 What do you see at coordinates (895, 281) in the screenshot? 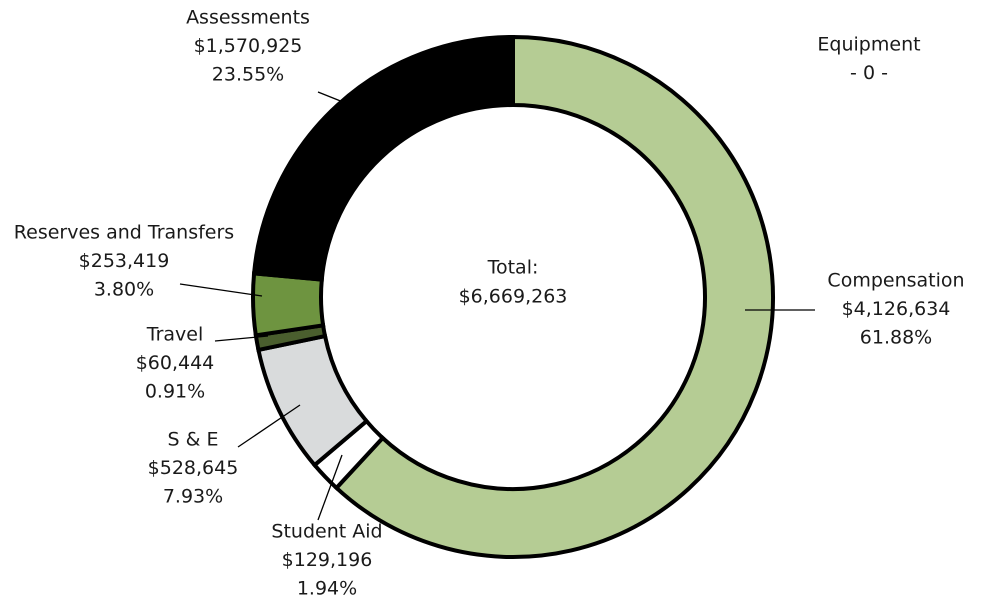
I see `segment-name: Compensation` at bounding box center [895, 281].